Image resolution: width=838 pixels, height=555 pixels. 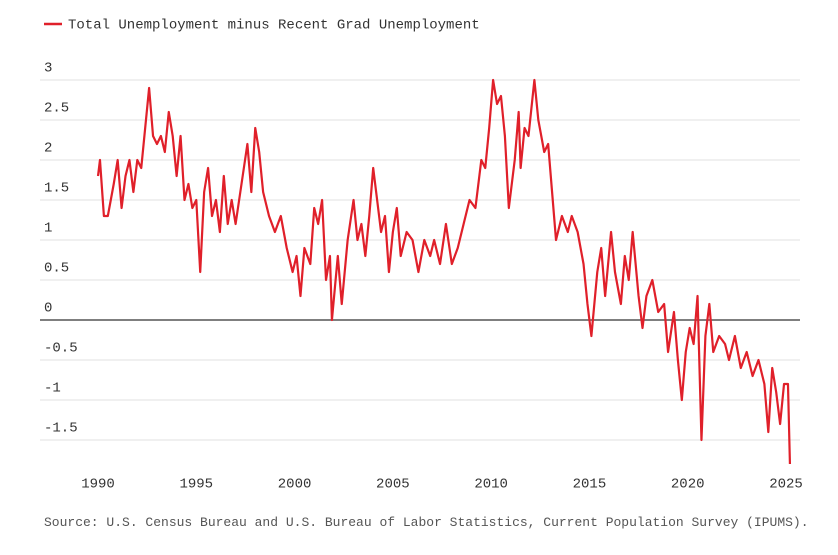 I want to click on y-tick-label: -1, so click(x=52, y=389).